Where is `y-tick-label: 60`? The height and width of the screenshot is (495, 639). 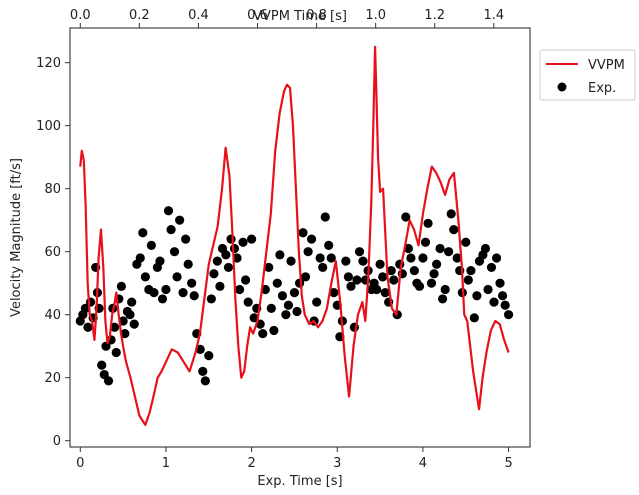
y-tick-label: 60 is located at coordinates (52, 252).